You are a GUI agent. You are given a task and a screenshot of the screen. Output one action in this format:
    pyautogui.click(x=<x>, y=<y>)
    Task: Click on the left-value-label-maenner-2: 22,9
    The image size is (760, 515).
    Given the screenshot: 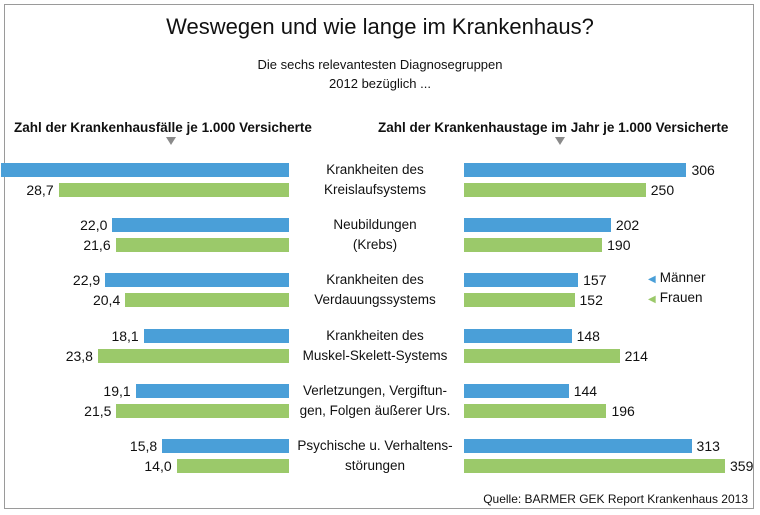 What is the action you would take?
    pyautogui.click(x=86, y=280)
    